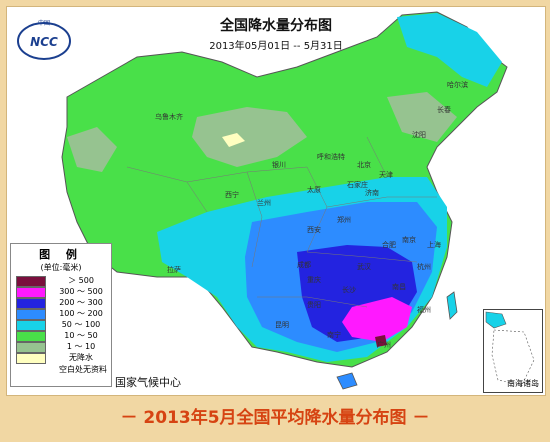  Describe the element at coordinates (314, 229) in the screenshot. I see `city-label: 西安` at that location.